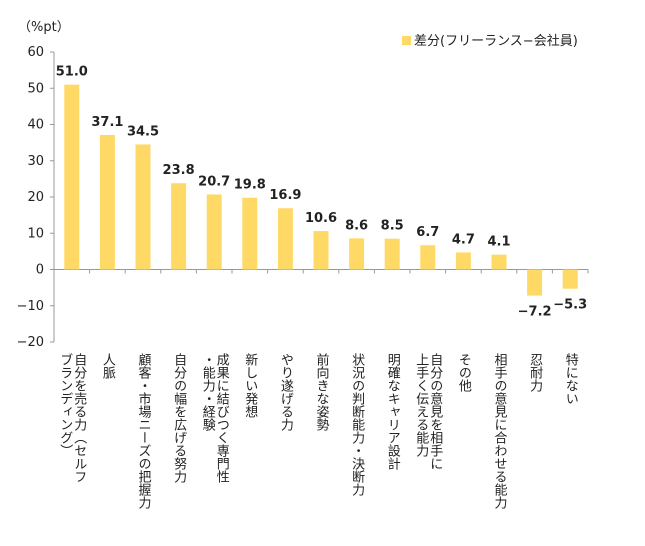  I want to click on value-label: 16.9, so click(285, 195).